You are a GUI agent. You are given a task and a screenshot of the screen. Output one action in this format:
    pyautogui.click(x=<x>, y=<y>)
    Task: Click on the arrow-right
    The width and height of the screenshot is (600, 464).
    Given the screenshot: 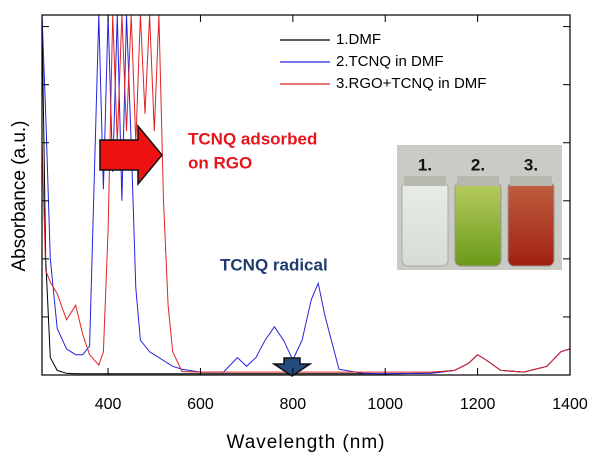 What is the action you would take?
    pyautogui.click(x=131, y=155)
    